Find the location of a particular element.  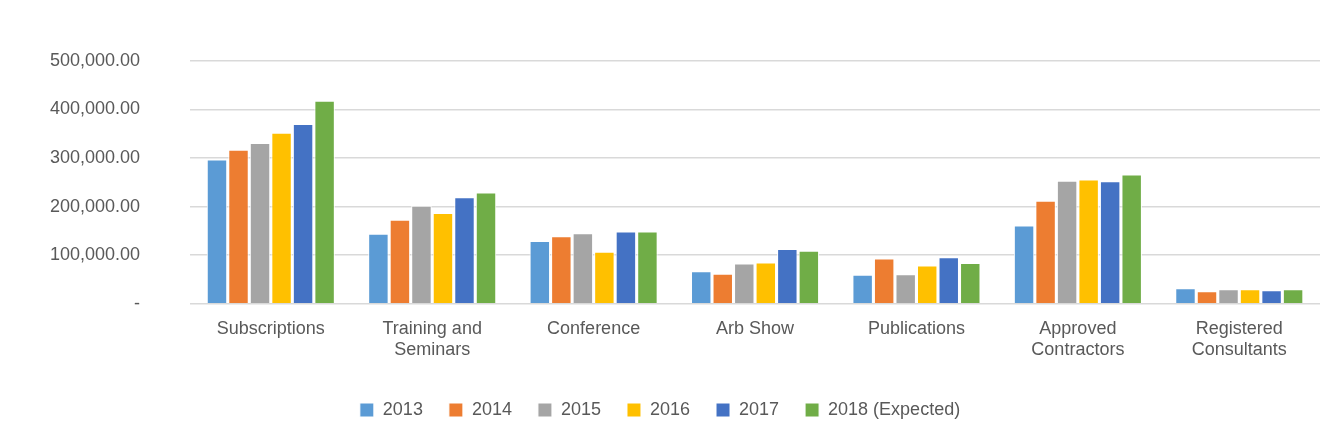

x-tick-label: Arb Show is located at coordinates (756, 327).